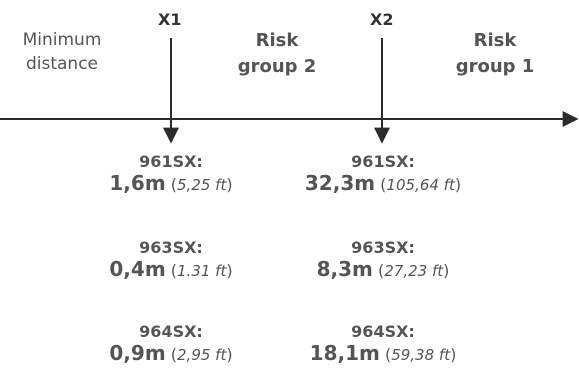  What do you see at coordinates (420, 185) in the screenshot?
I see `x2-entry-0-feet: 105,64 ft` at bounding box center [420, 185].